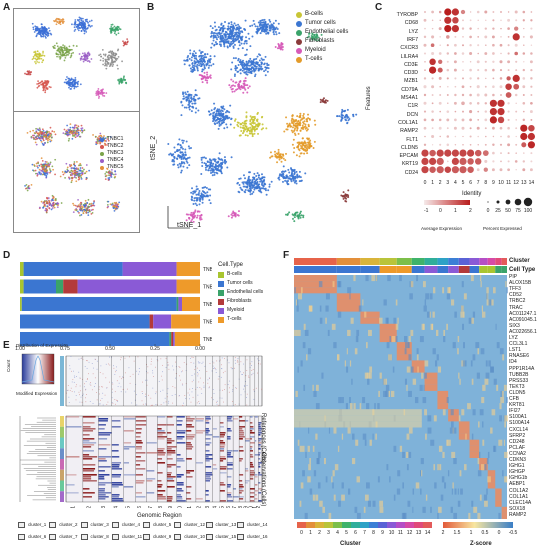  I want to click on legend-swatch, so click(102, 146).